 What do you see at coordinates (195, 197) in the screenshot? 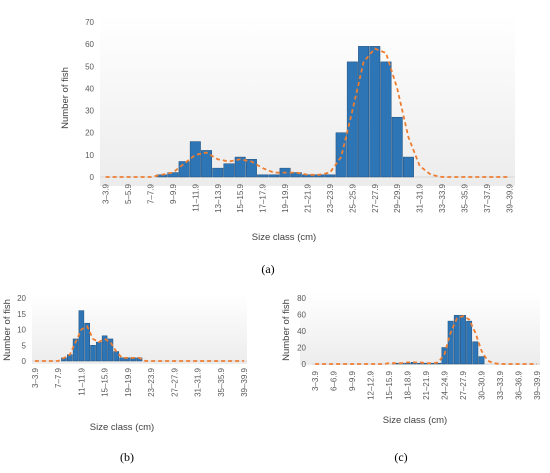
I see `chart-a-xtick: 11–11.9` at bounding box center [195, 197].